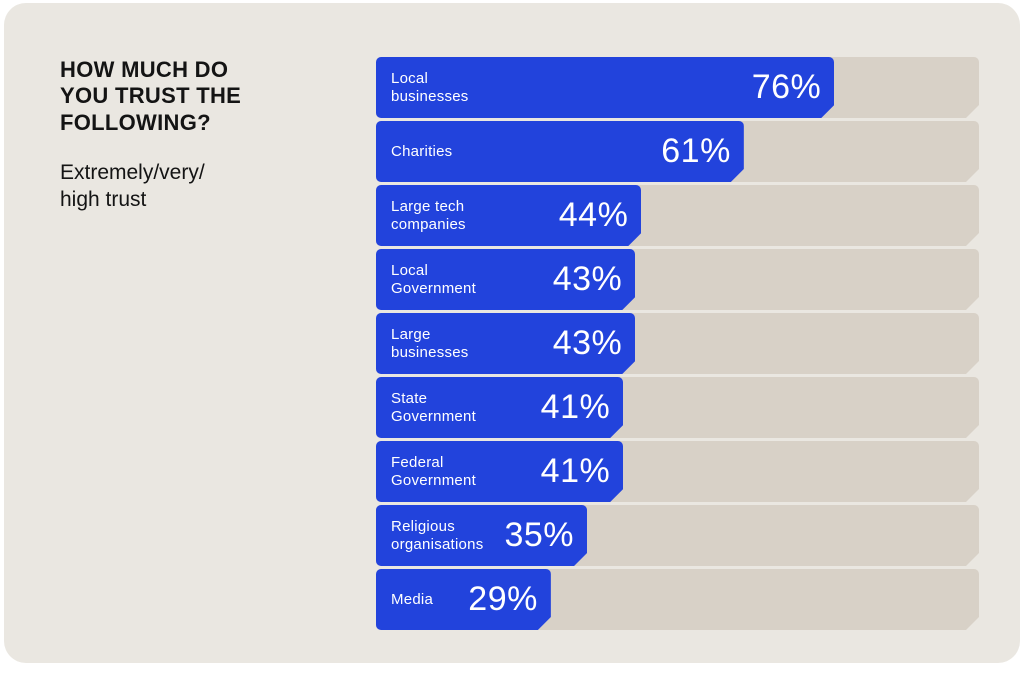 The height and width of the screenshot is (675, 1024). What do you see at coordinates (677, 343) in the screenshot?
I see `bar-row: Large businesses 43%` at bounding box center [677, 343].